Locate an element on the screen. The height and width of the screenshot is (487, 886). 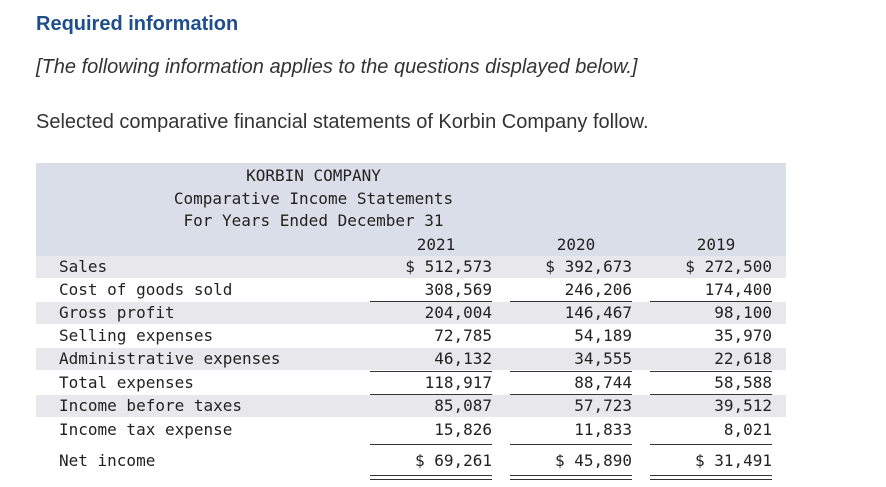
table-row-income-before-taxes: Income before taxes 85,087 57,723 39,512 is located at coordinates (411, 406).